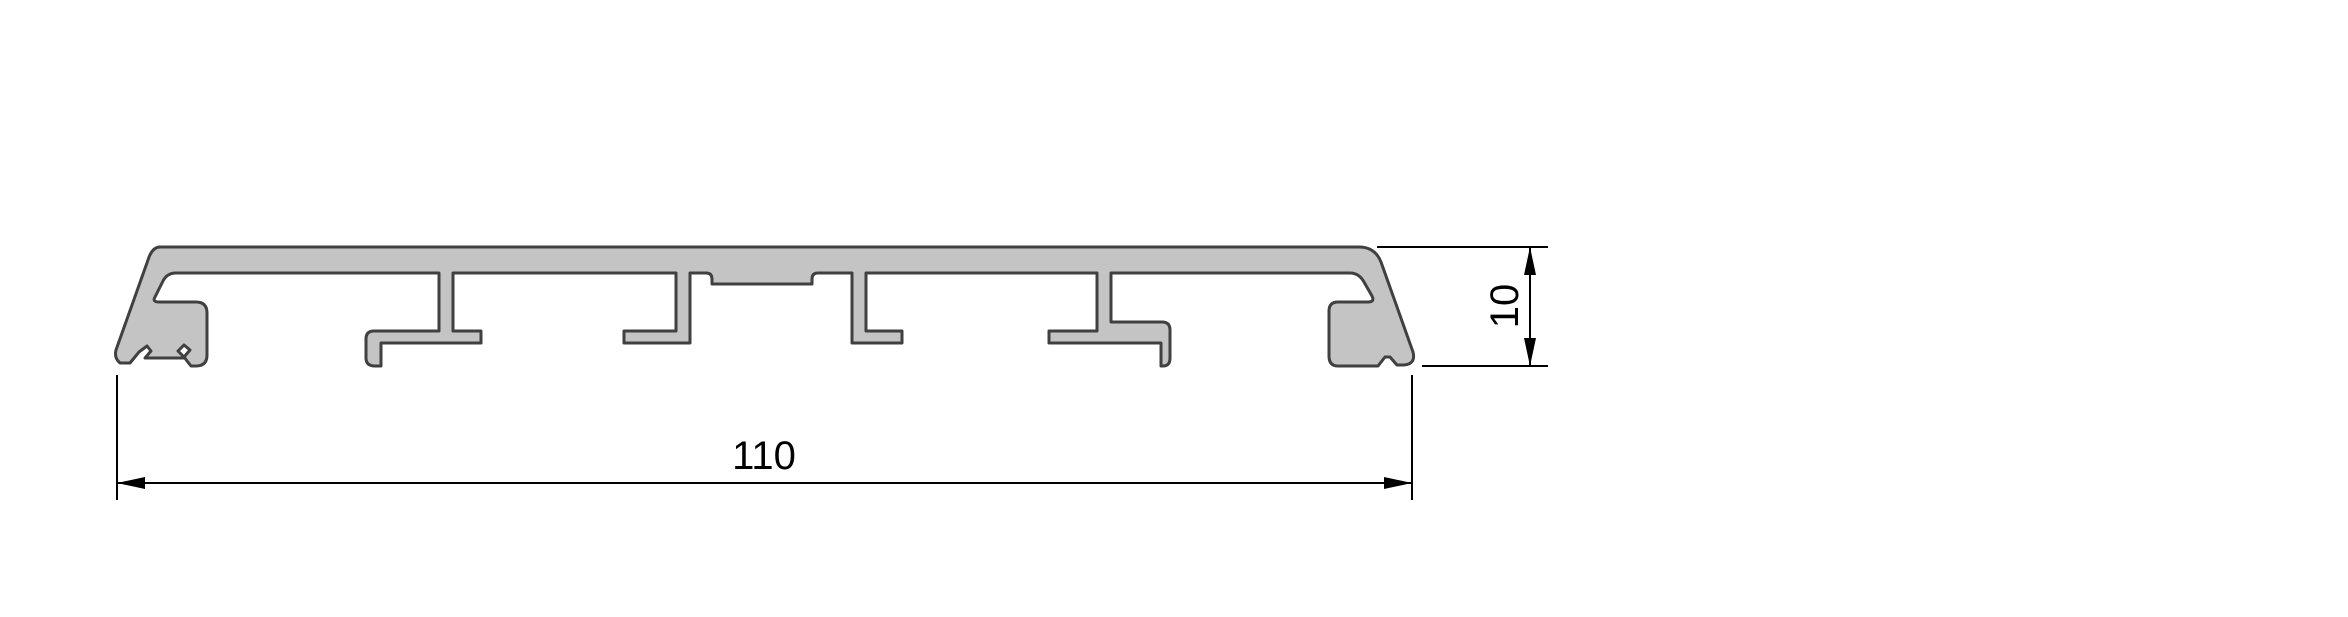 The height and width of the screenshot is (617, 2348). I want to click on height-arrow-top, so click(1530, 261).